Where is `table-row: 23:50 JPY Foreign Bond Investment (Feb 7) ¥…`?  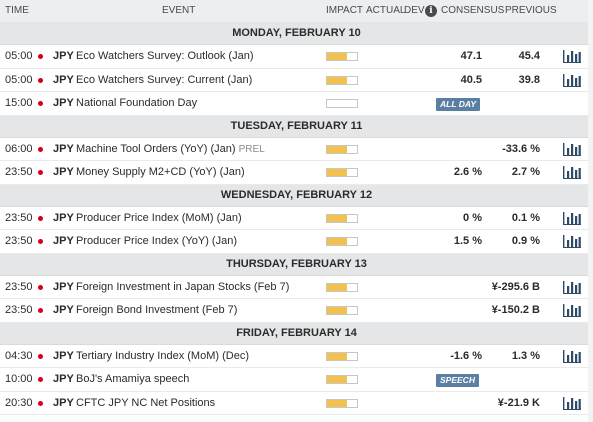
table-row: 23:50 JPY Foreign Bond Investment (Feb 7) ¥… is located at coordinates (296, 311).